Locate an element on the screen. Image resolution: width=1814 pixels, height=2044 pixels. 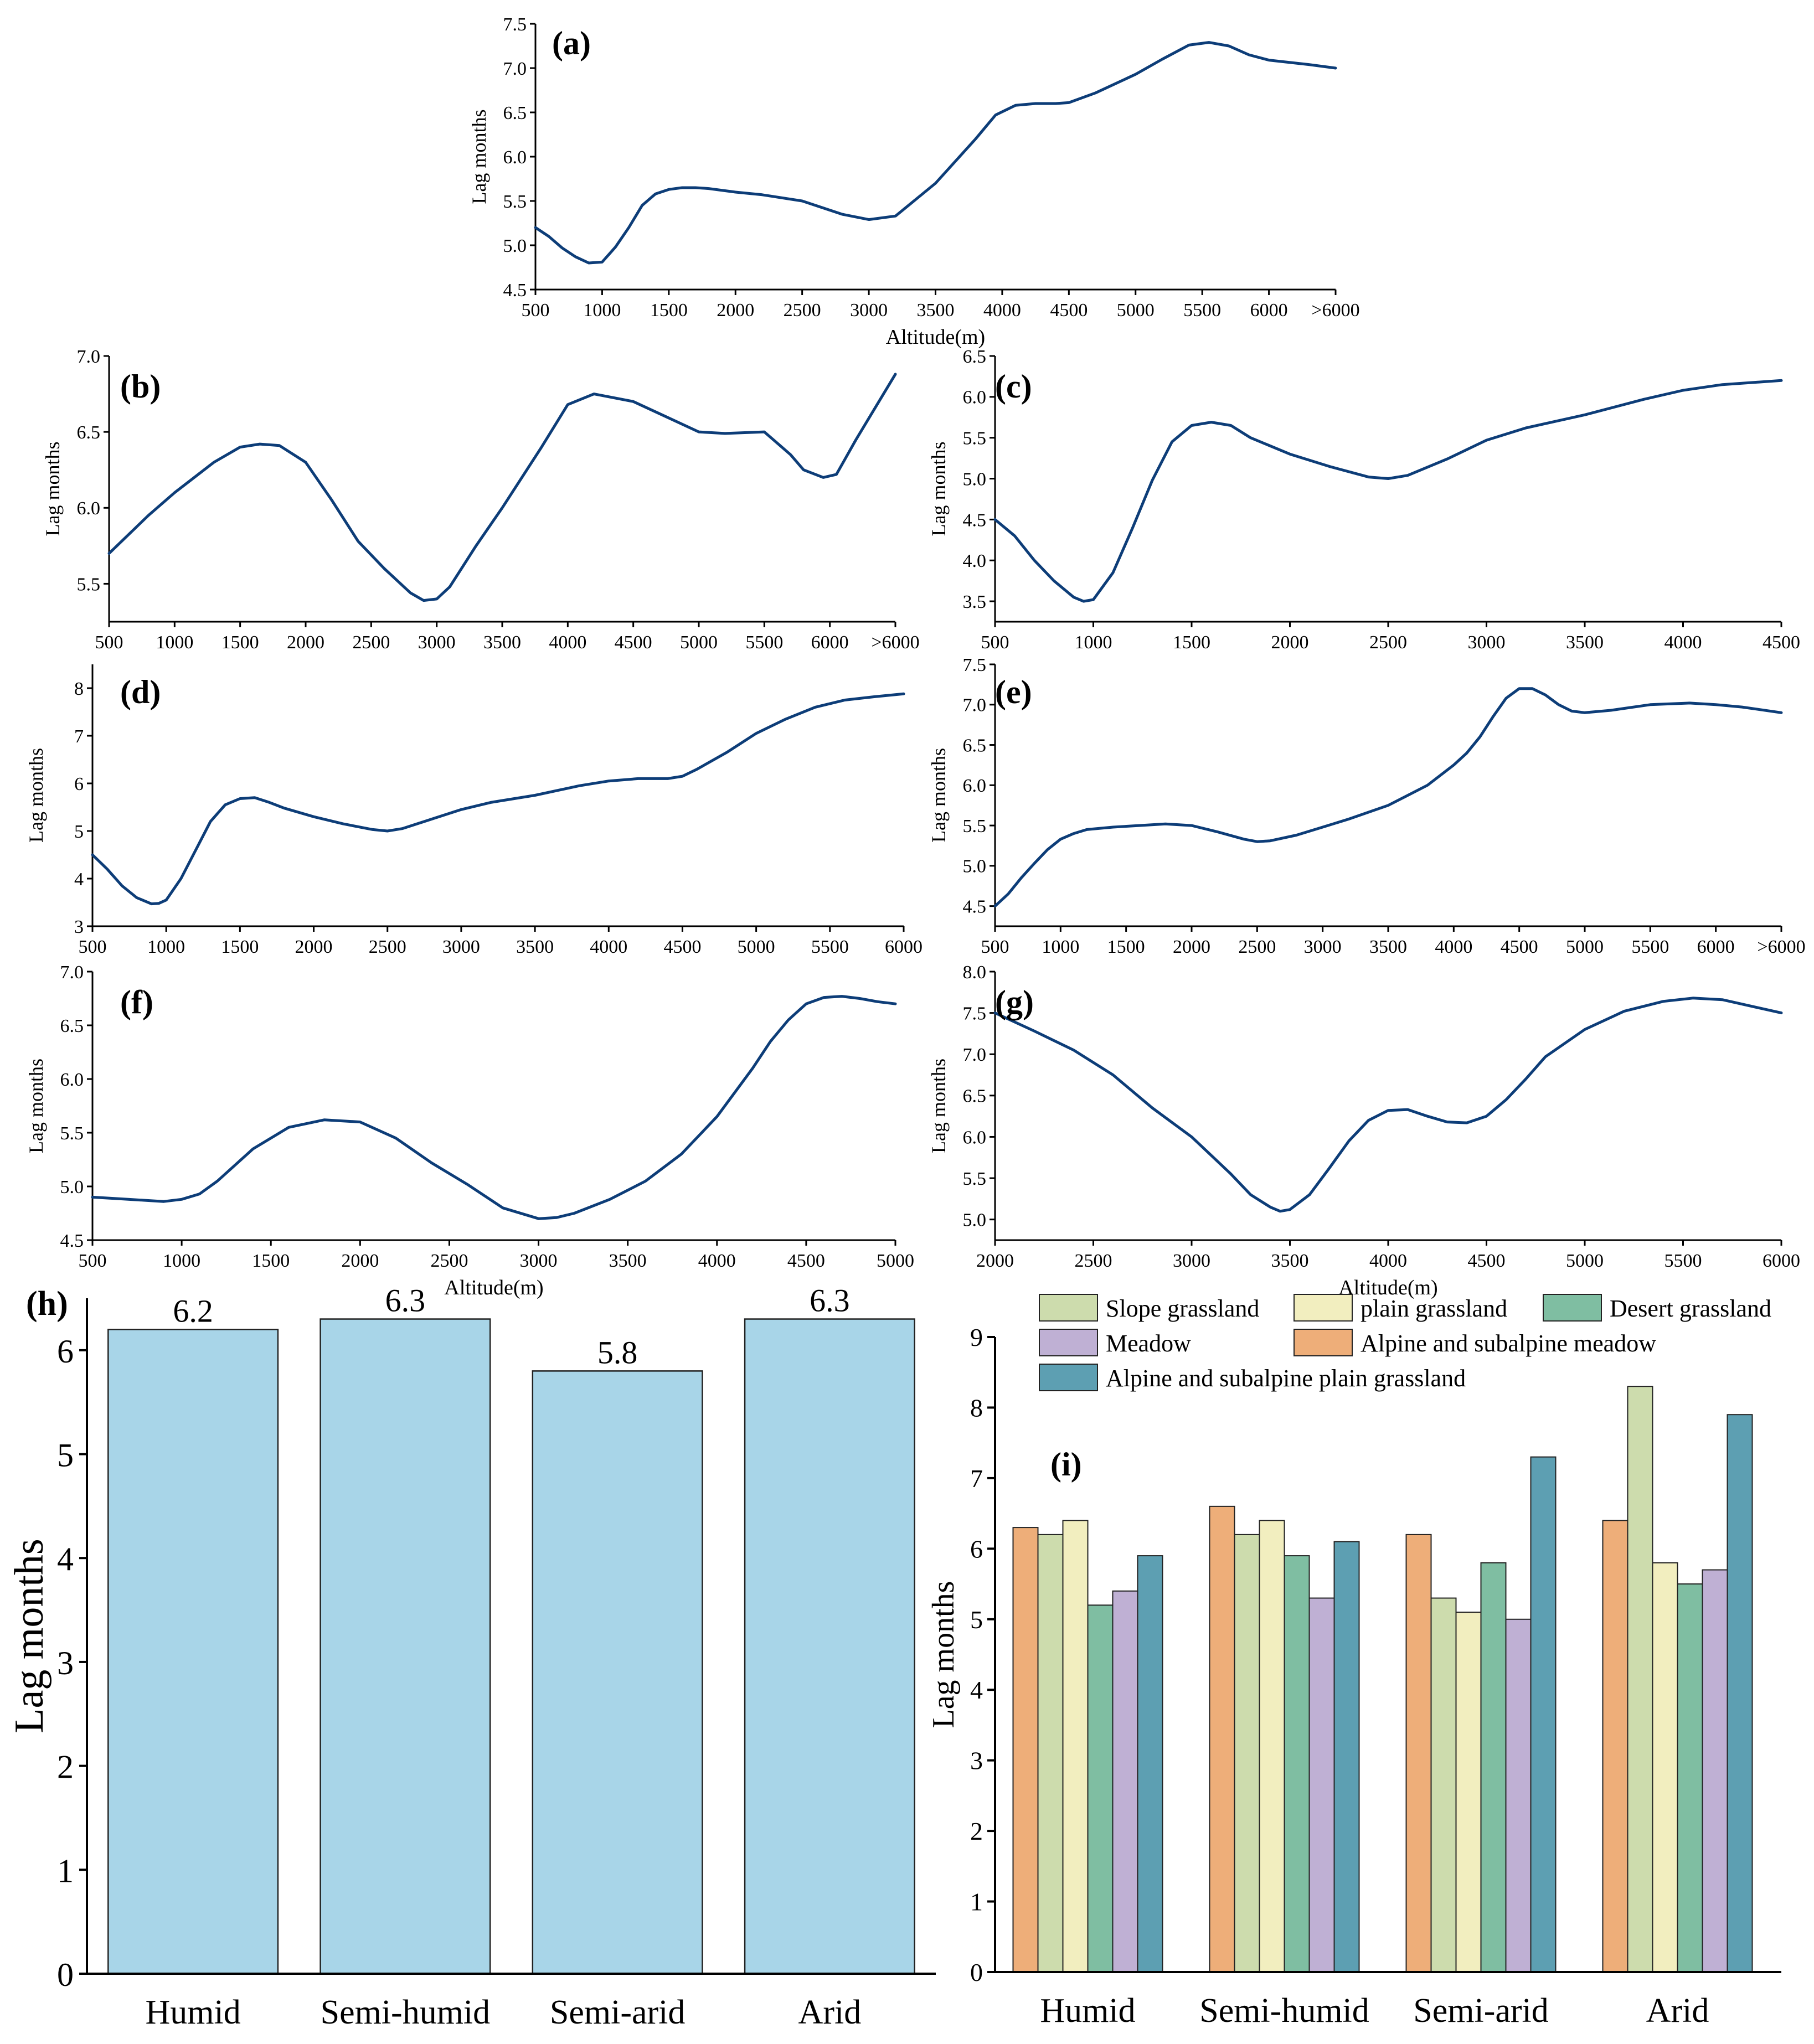
x-axis-label: Altitude(m) is located at coordinates (935, 337).